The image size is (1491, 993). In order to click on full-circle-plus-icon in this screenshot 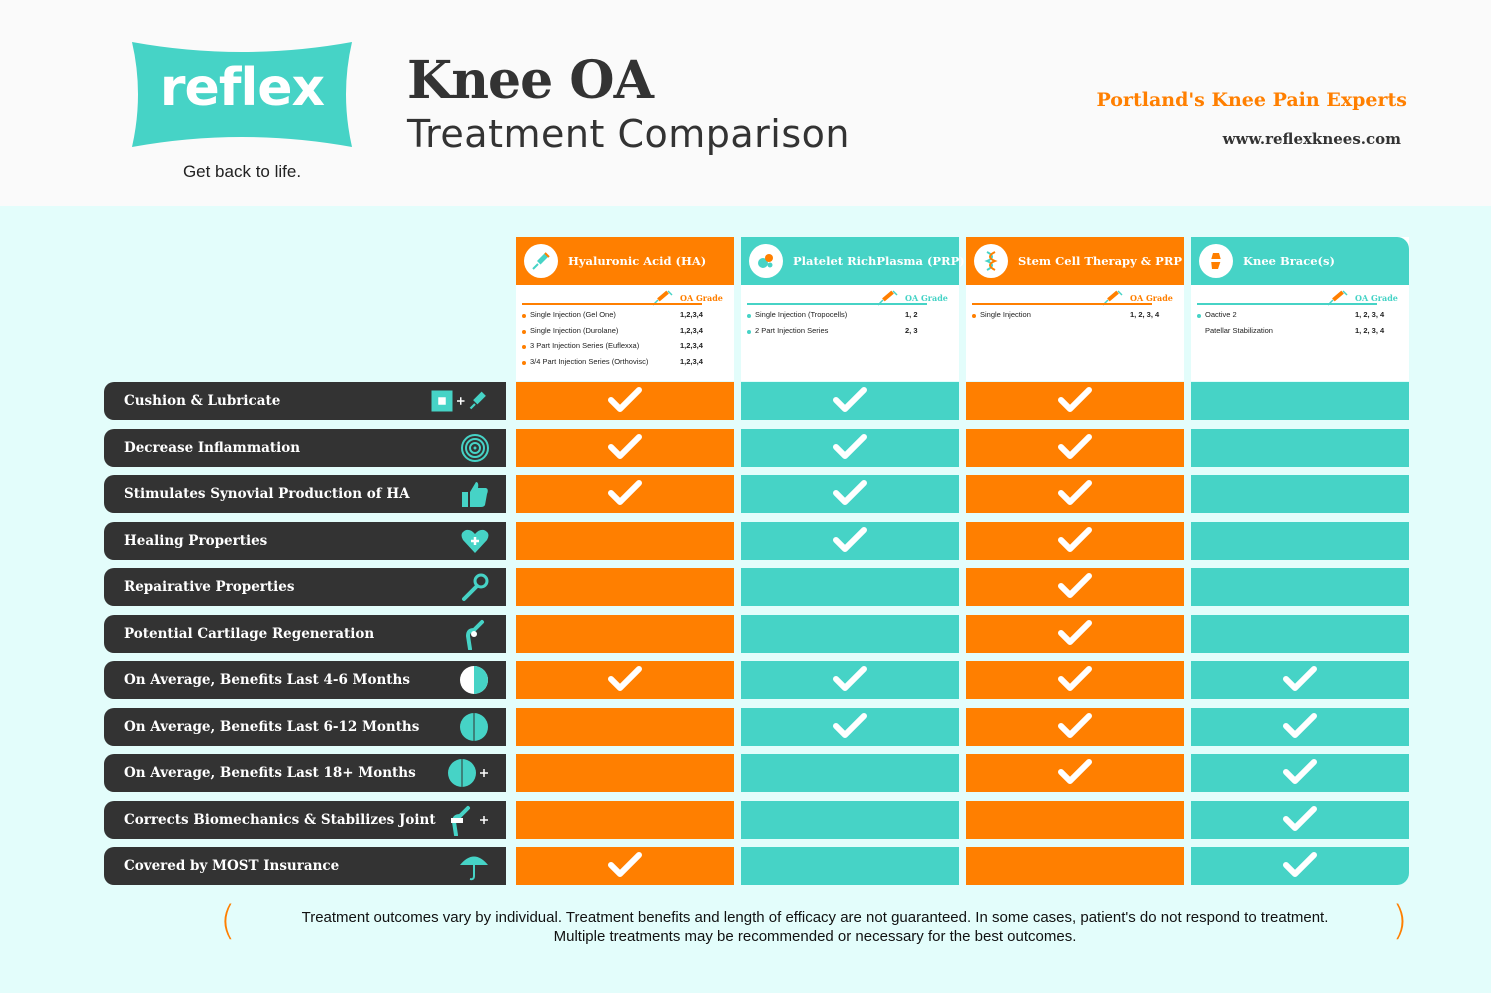, I will do `click(460, 773)`.